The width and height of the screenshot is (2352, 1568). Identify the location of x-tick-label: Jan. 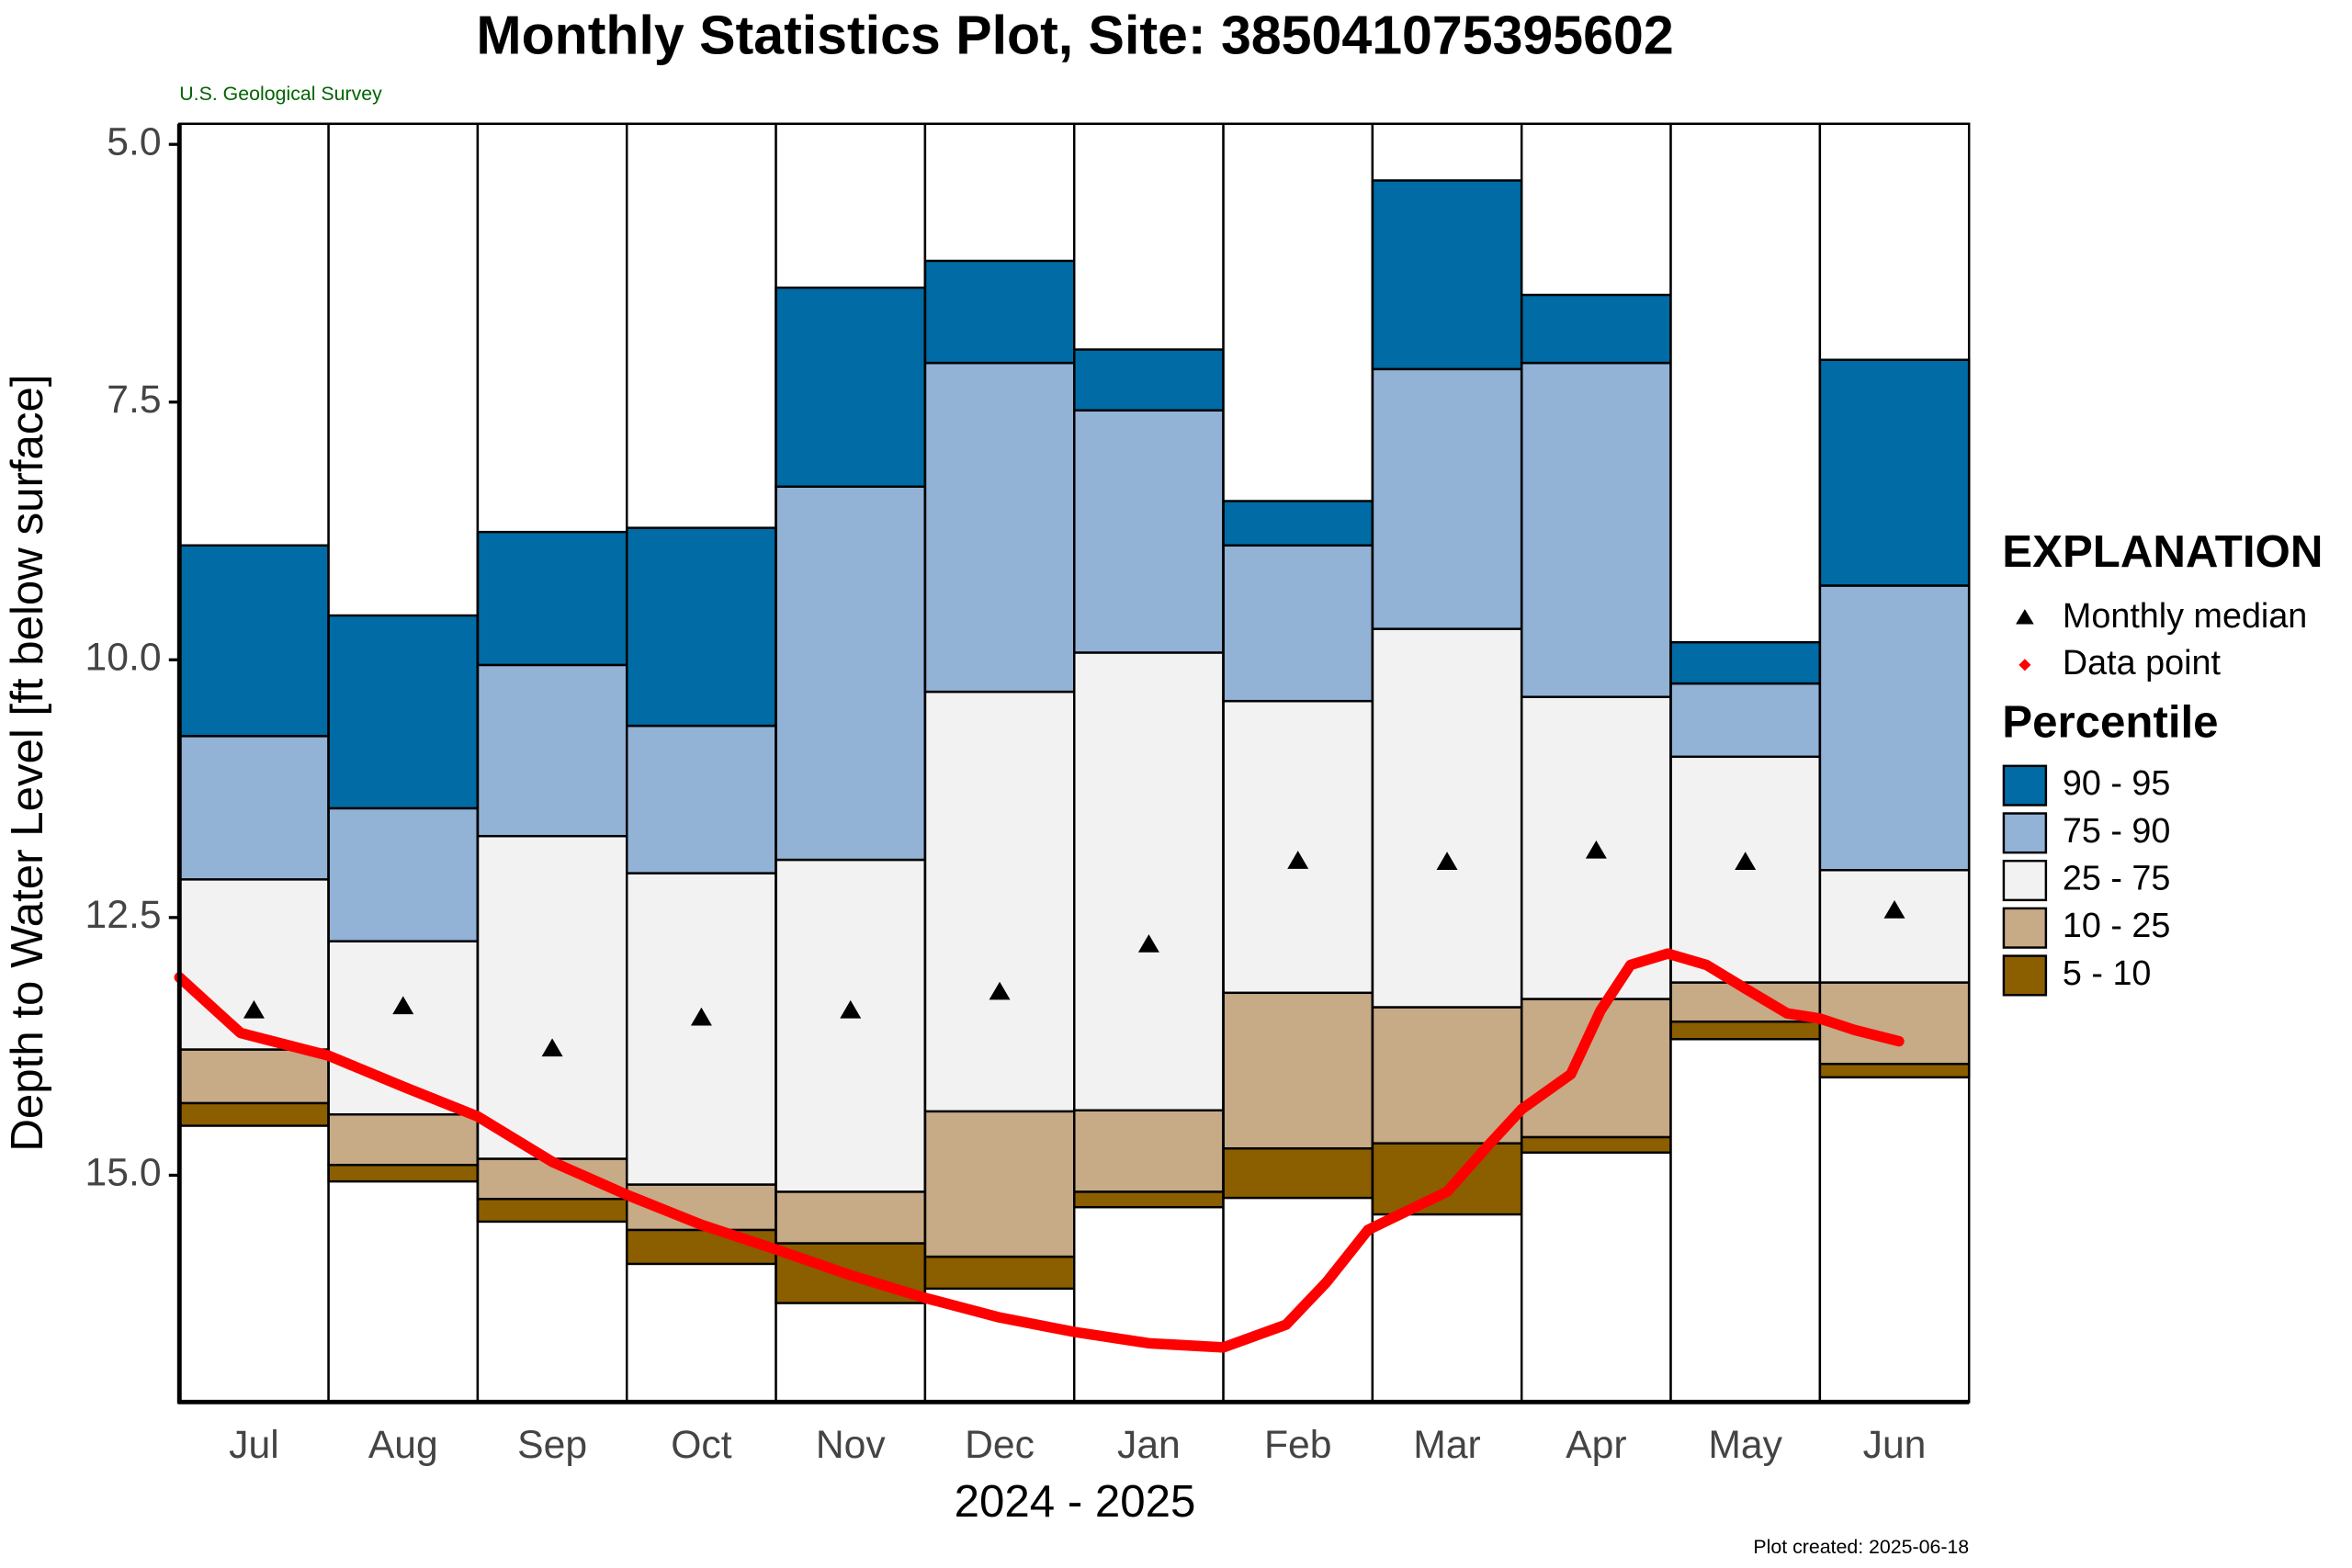
(1149, 1445).